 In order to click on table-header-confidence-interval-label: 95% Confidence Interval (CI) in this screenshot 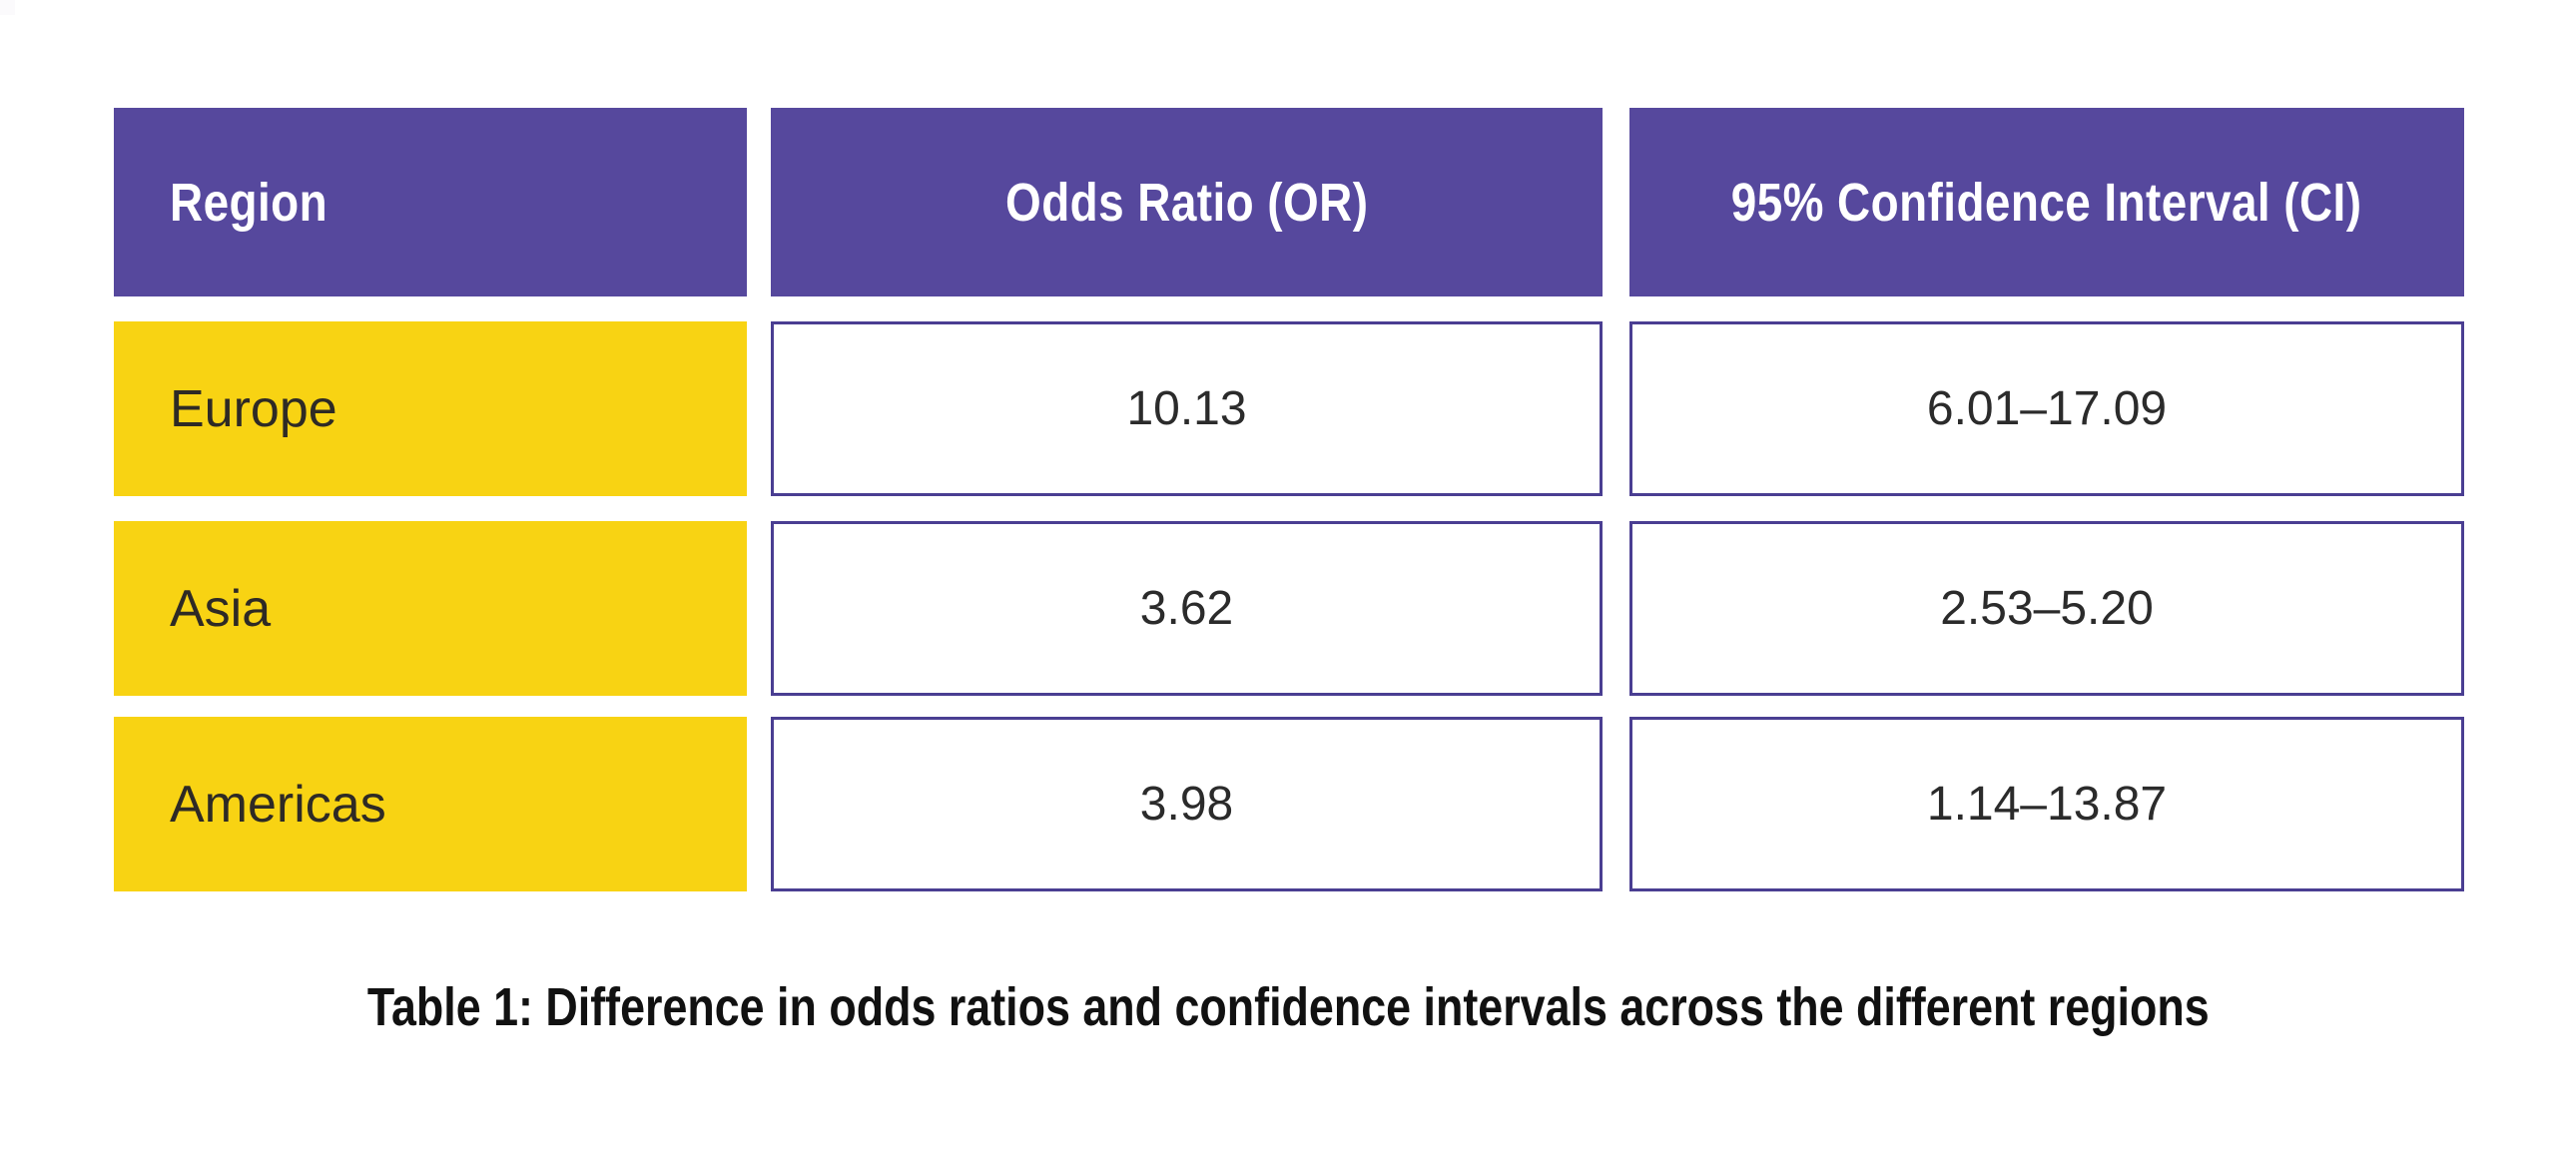, I will do `click(2046, 202)`.